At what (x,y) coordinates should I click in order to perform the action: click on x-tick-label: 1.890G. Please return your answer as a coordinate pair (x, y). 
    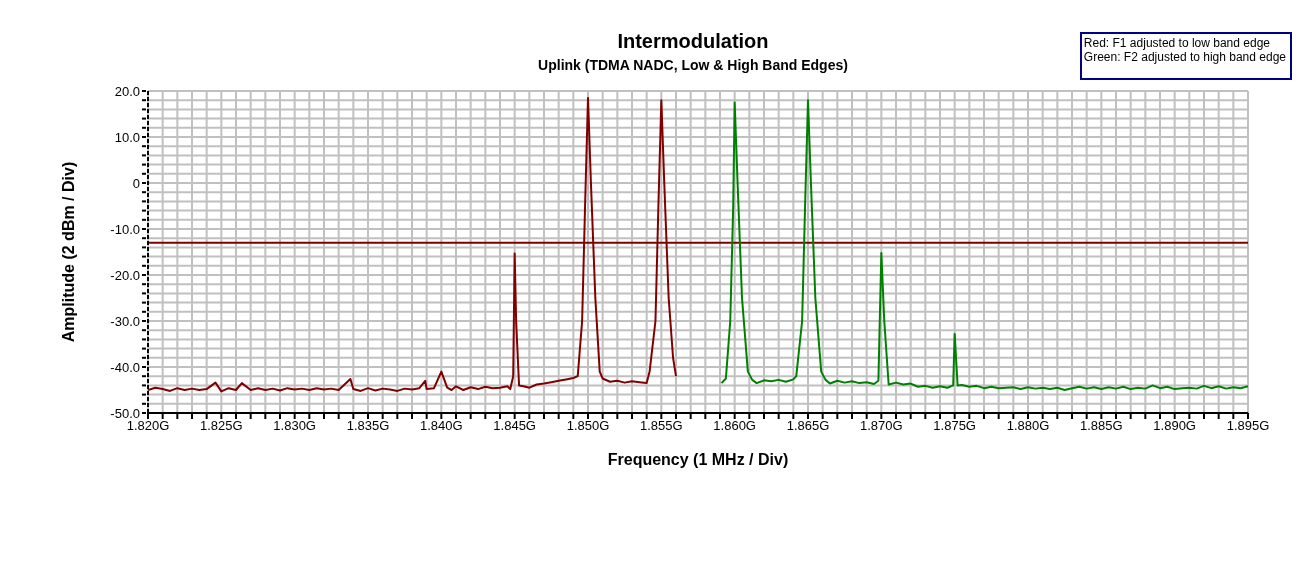
    Looking at the image, I should click on (1174, 426).